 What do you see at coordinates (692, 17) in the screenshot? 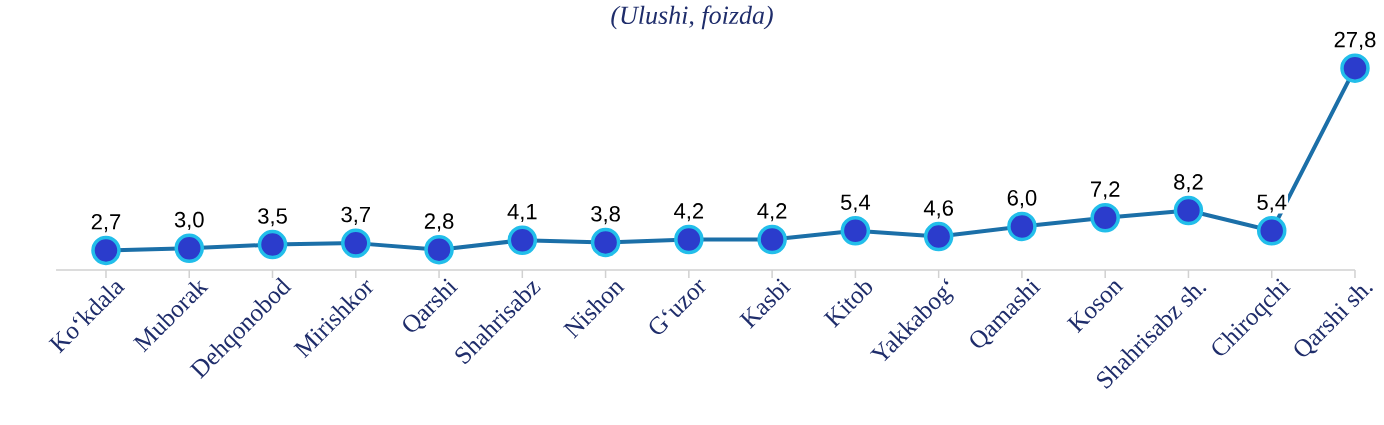
I see `chart-title: (Ulushi, foizda)` at bounding box center [692, 17].